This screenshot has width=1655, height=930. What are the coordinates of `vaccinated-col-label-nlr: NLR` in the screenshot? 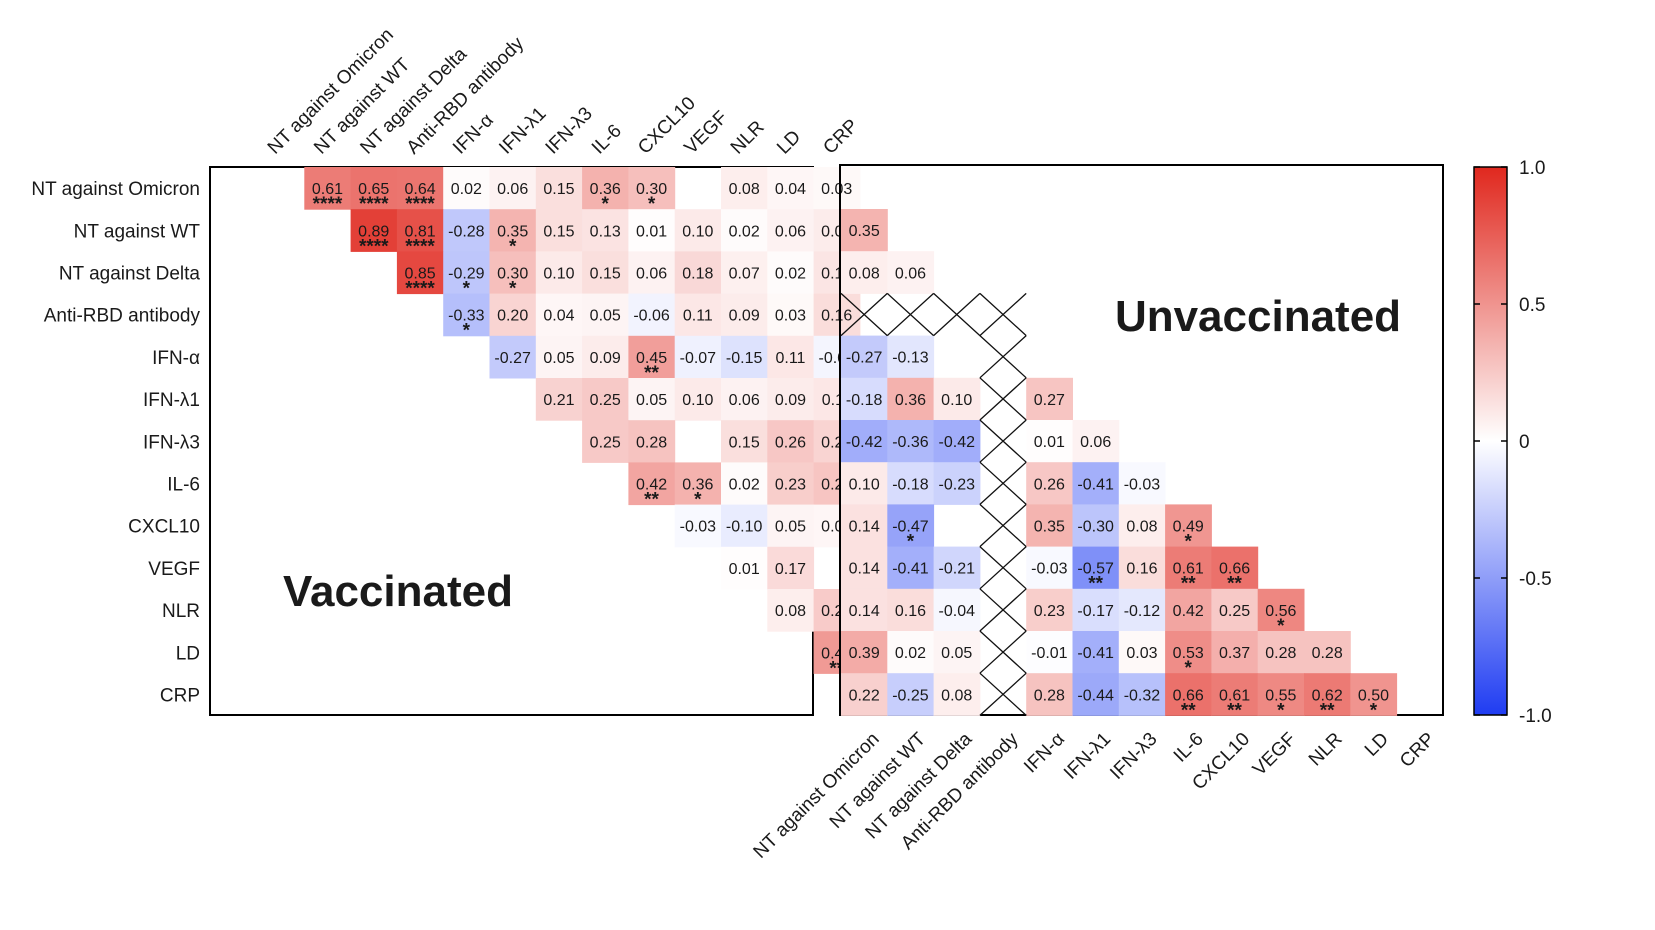 It's located at (748, 138).